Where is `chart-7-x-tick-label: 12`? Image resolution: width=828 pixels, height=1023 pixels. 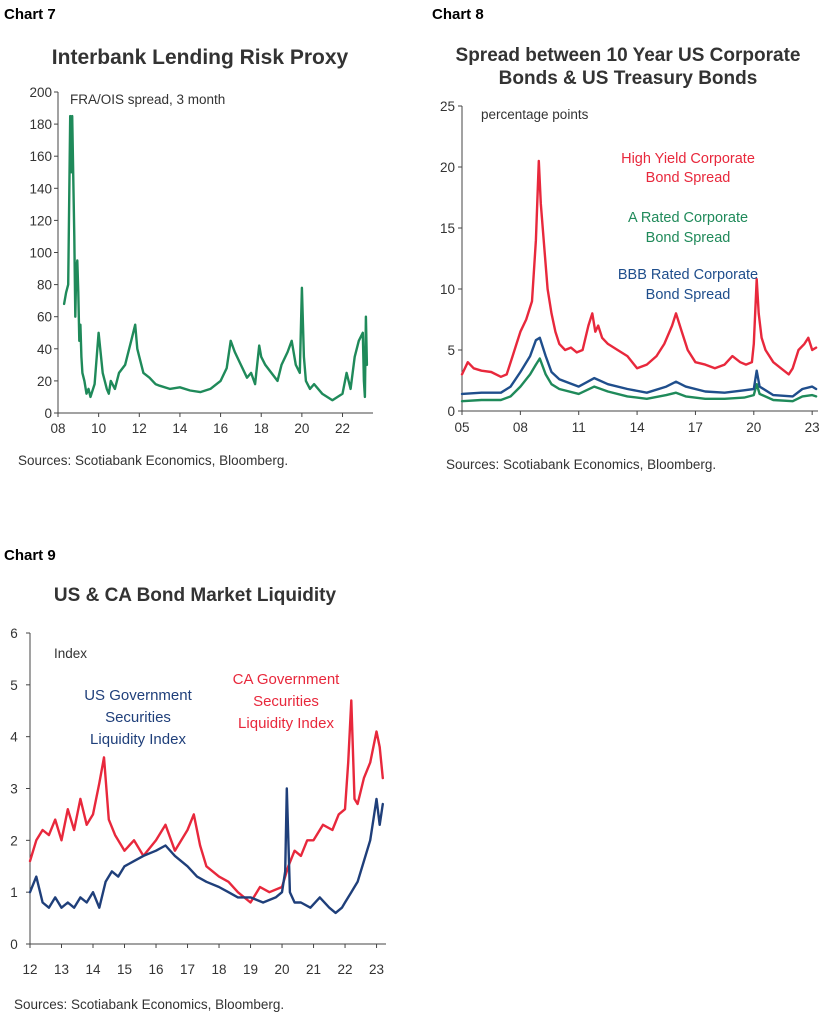
chart-7-x-tick-label: 12 is located at coordinates (139, 428).